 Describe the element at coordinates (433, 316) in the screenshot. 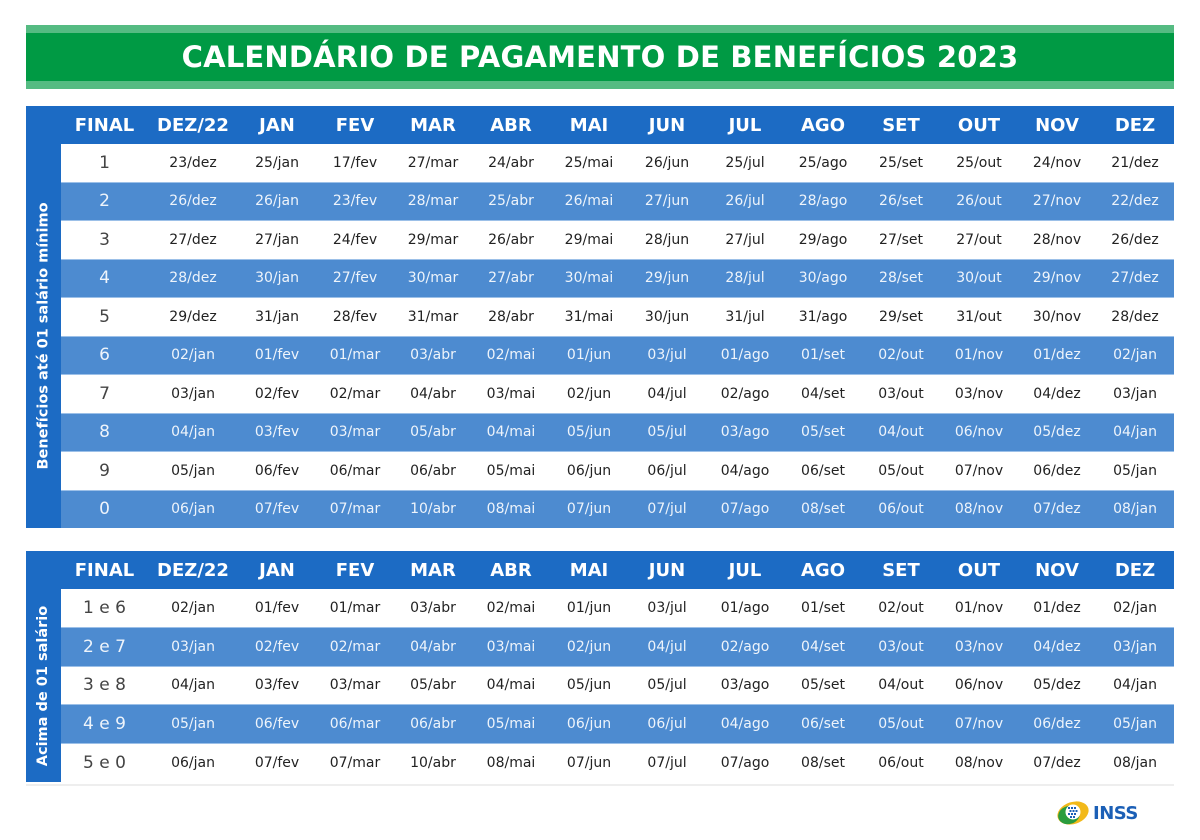

I see `payment-date-cell: 31/mar` at that location.